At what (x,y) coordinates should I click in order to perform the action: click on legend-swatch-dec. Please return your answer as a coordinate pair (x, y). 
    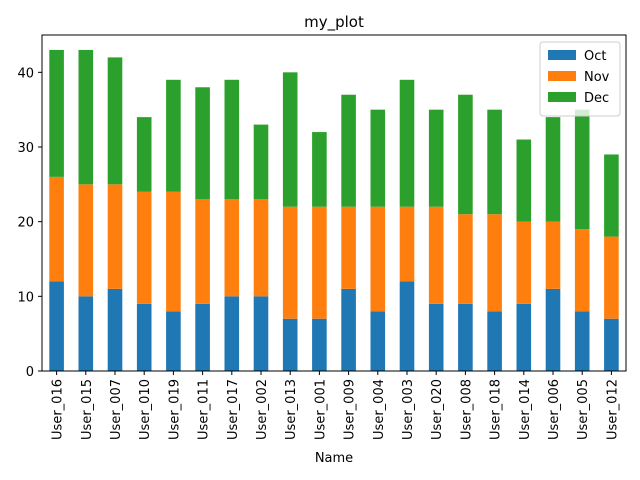
    Looking at the image, I should click on (562, 97).